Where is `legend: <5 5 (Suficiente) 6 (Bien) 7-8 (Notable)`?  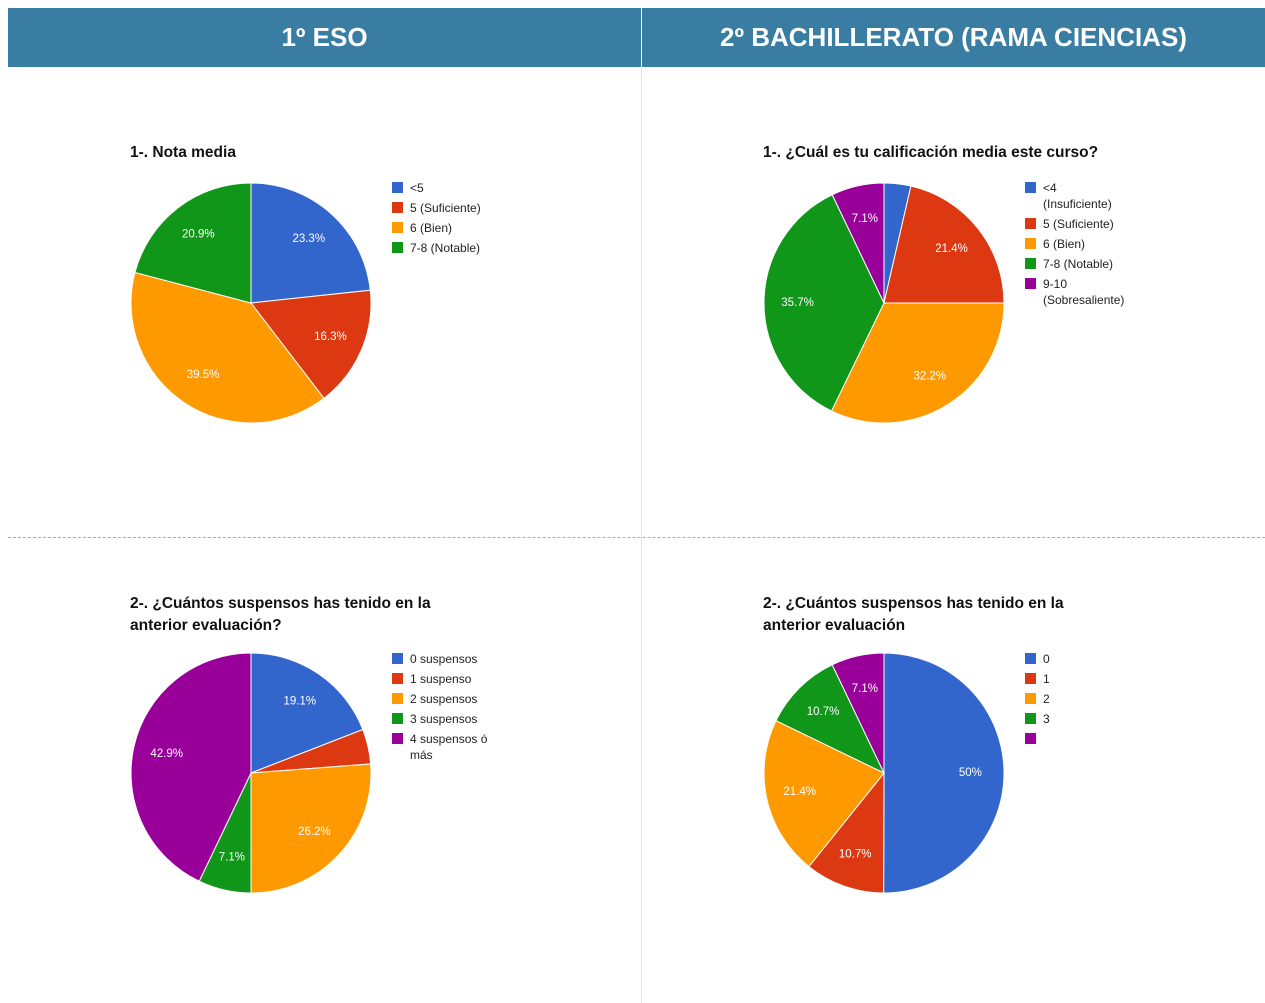
legend: <5 5 (Suficiente) 6 (Bien) 7-8 (Notable) is located at coordinates (442, 220).